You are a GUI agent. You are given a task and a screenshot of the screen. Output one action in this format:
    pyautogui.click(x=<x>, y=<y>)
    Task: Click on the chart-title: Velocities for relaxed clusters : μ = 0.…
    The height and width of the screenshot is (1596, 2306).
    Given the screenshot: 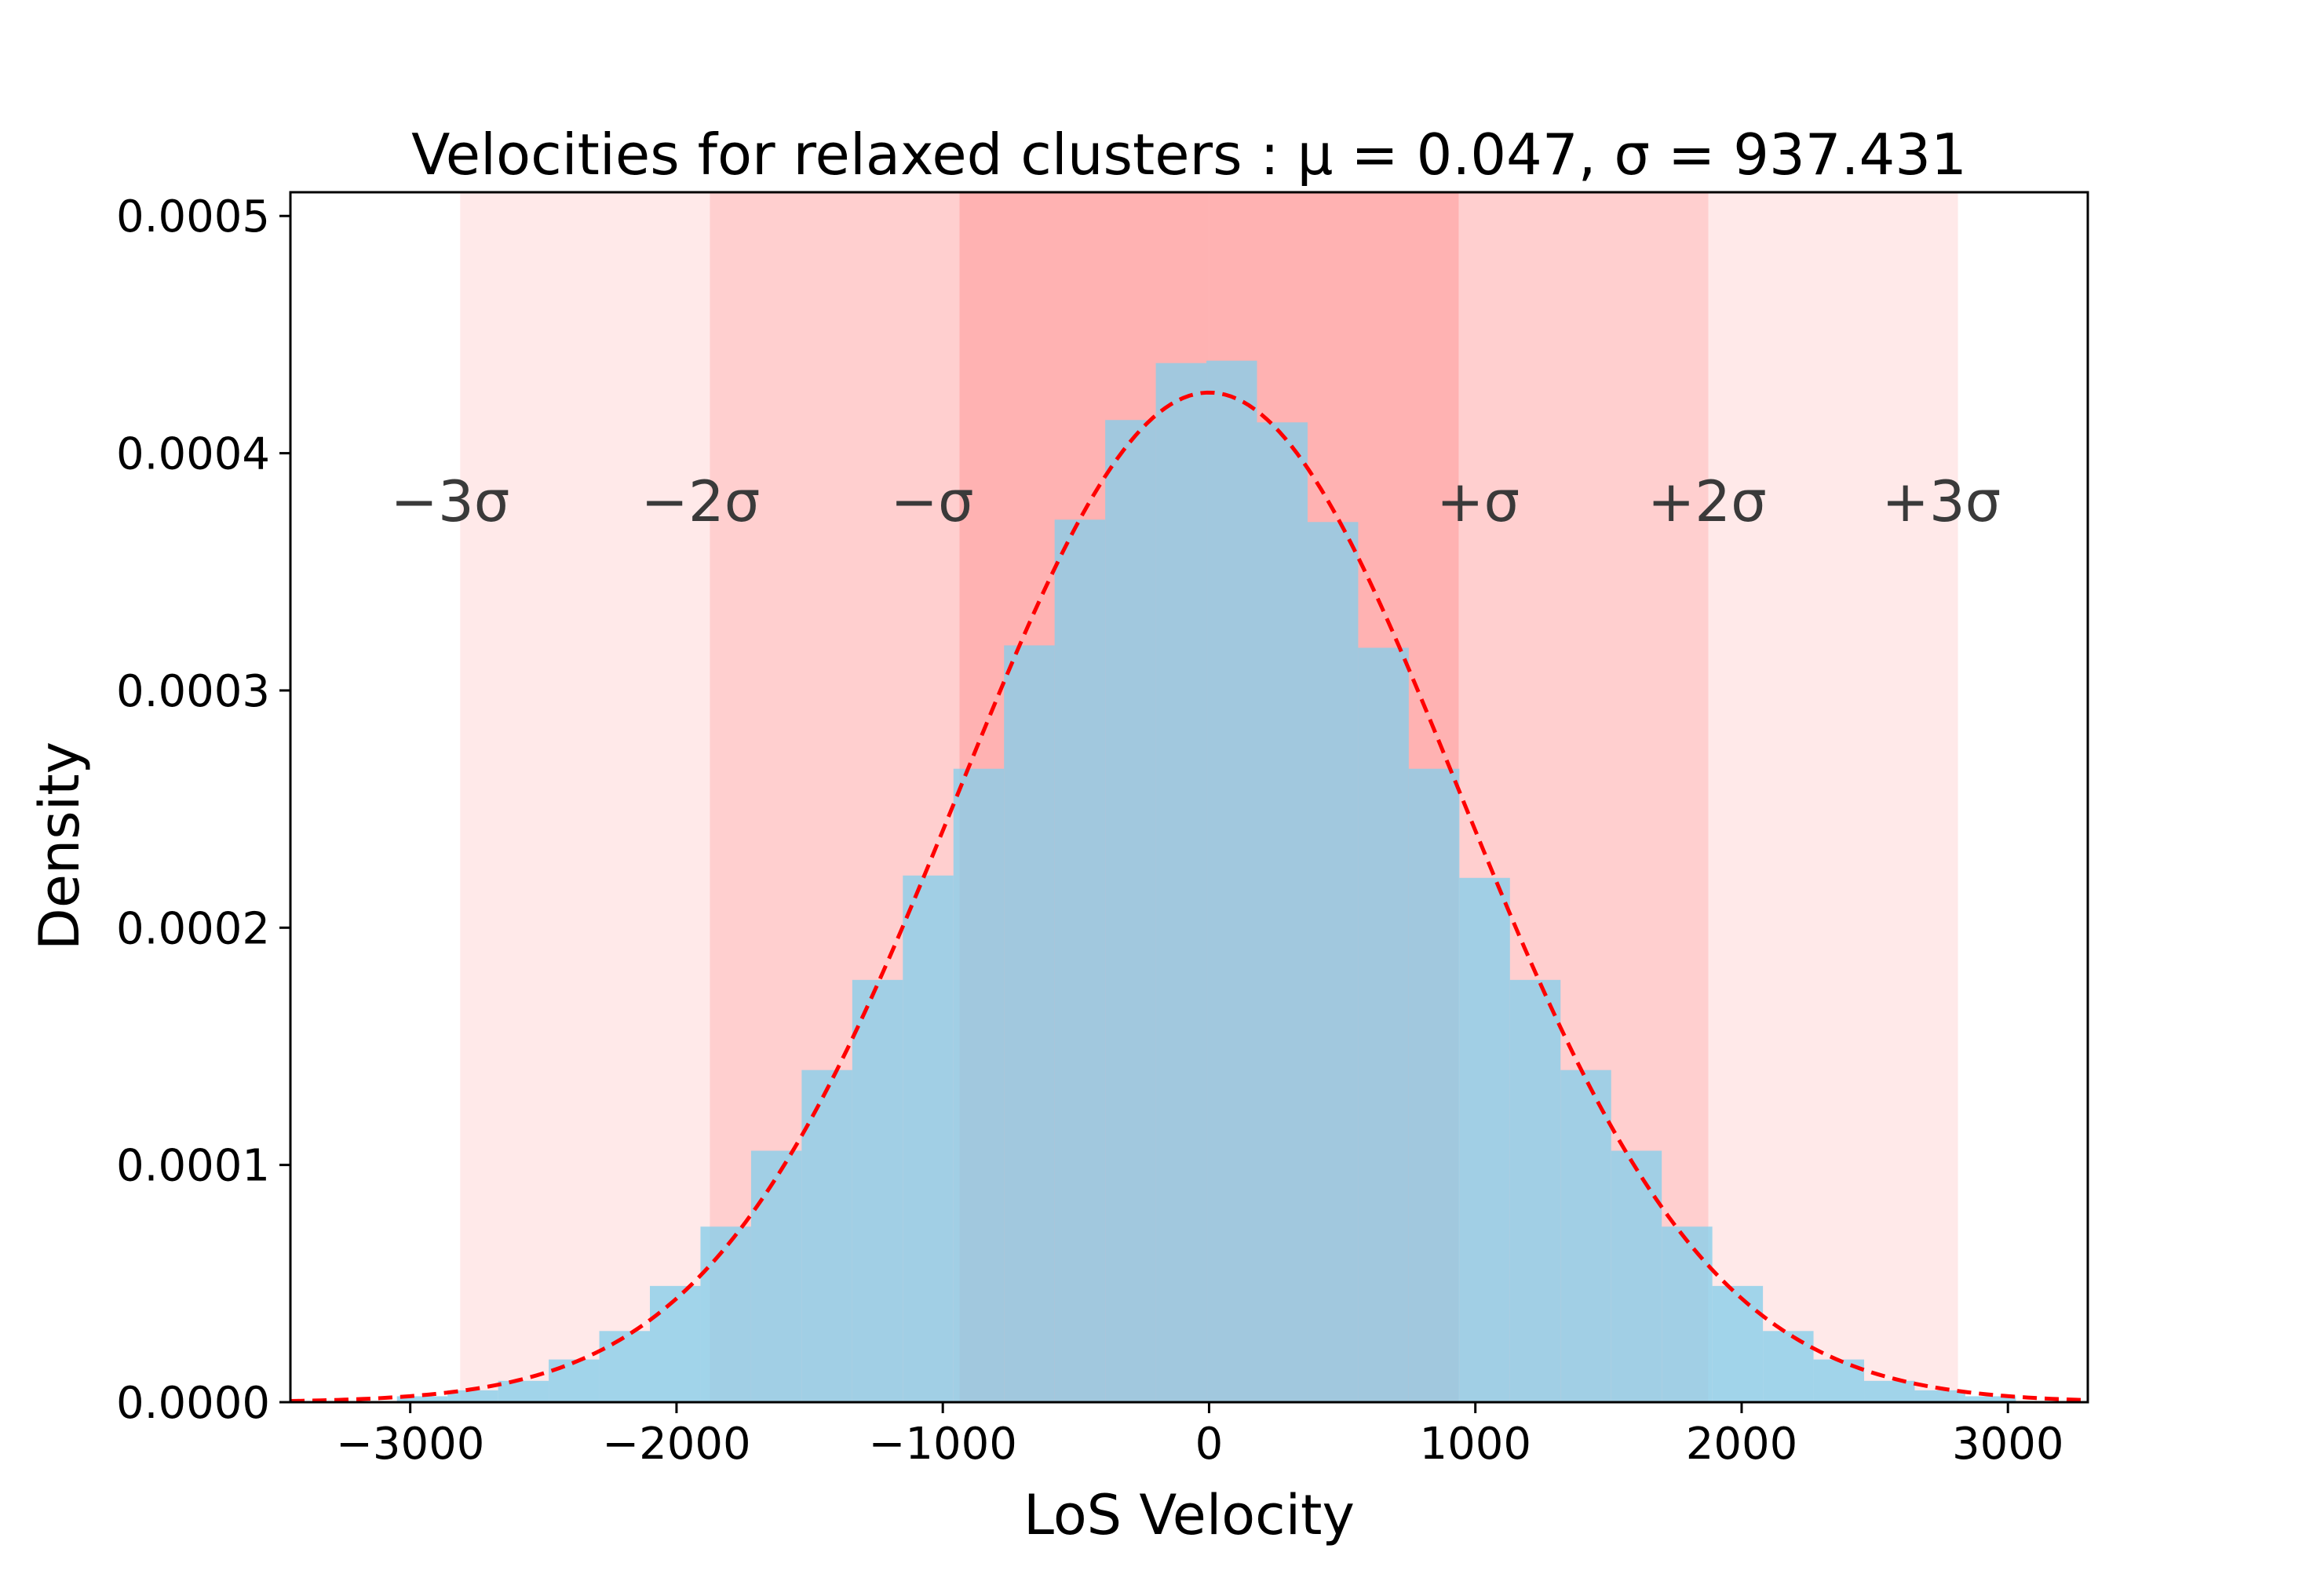 What is the action you would take?
    pyautogui.click(x=1189, y=155)
    